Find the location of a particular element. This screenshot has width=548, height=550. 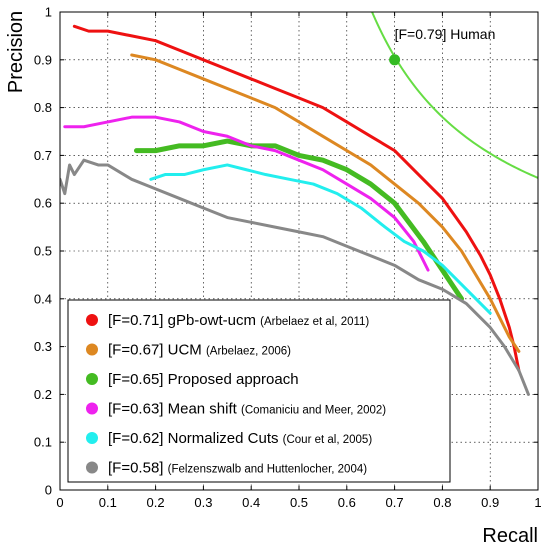

y-tick-label: 0.1 is located at coordinates (43, 442).